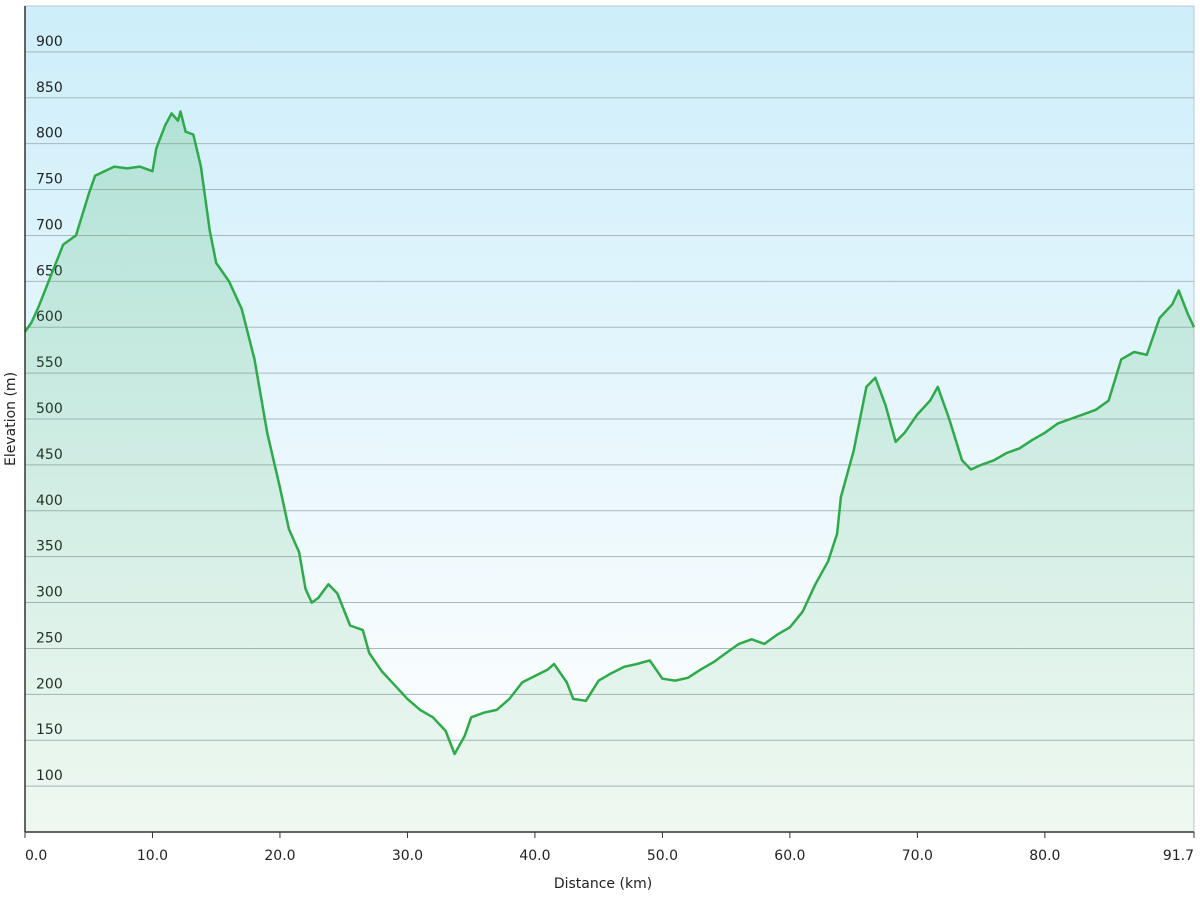  What do you see at coordinates (49, 180) in the screenshot?
I see `y-tick-label: 750` at bounding box center [49, 180].